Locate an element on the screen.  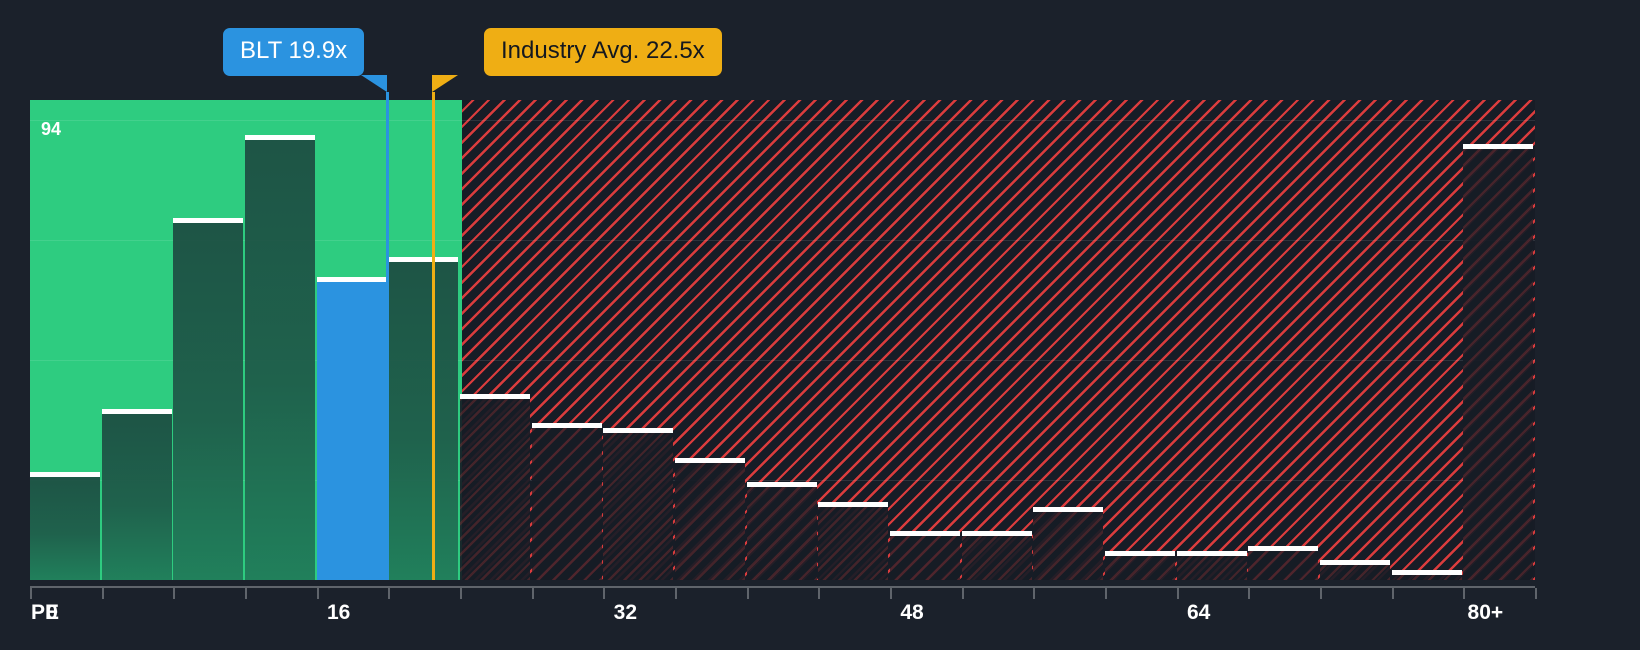
x-axis-tick-label: 0 is located at coordinates (52, 612).